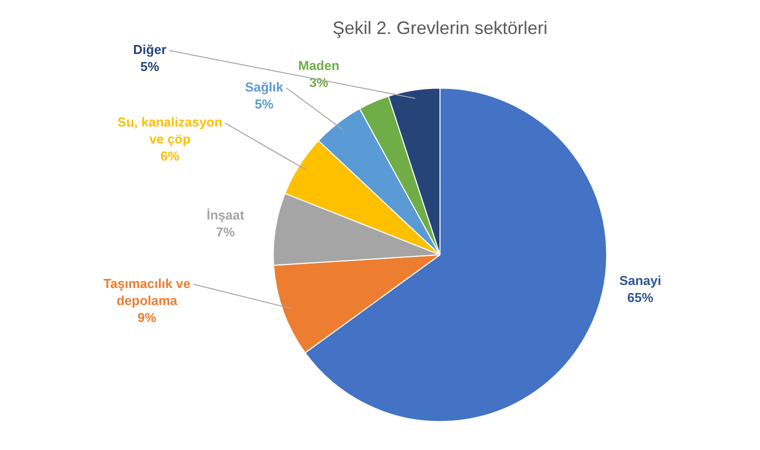 The height and width of the screenshot is (450, 760). What do you see at coordinates (147, 317) in the screenshot?
I see `data-label: 9%` at bounding box center [147, 317].